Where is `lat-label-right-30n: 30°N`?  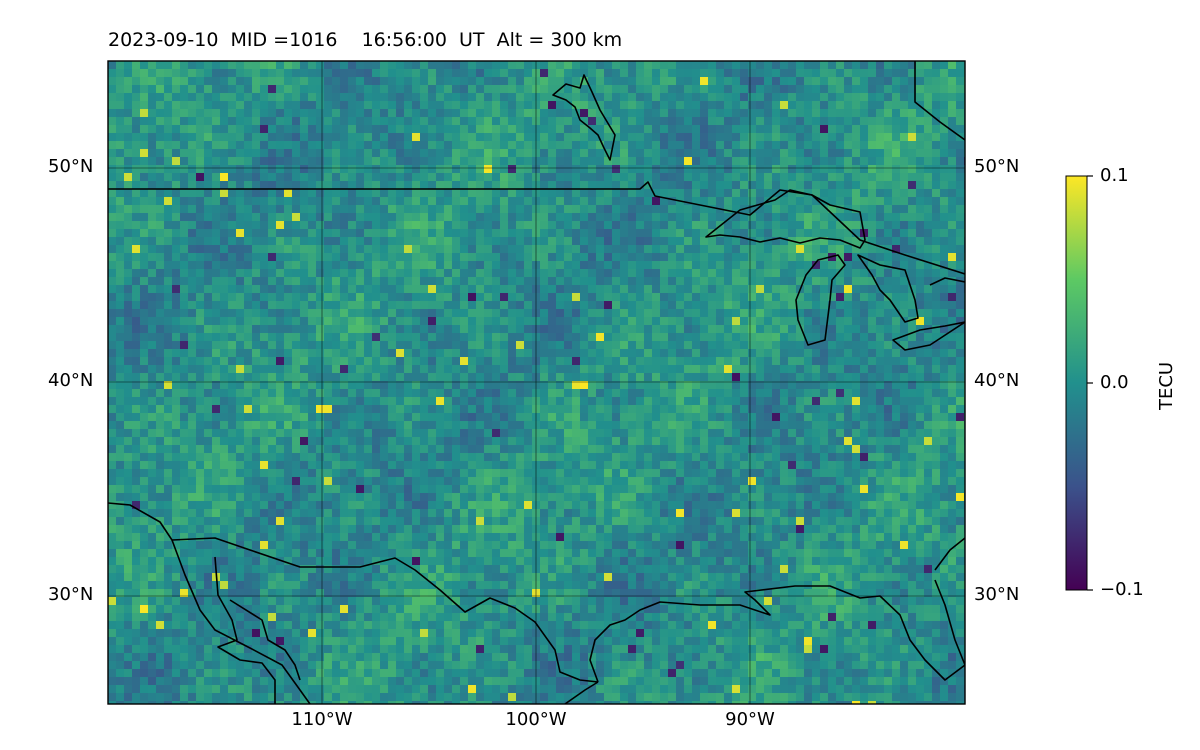
lat-label-right-30n: 30°N is located at coordinates (997, 594).